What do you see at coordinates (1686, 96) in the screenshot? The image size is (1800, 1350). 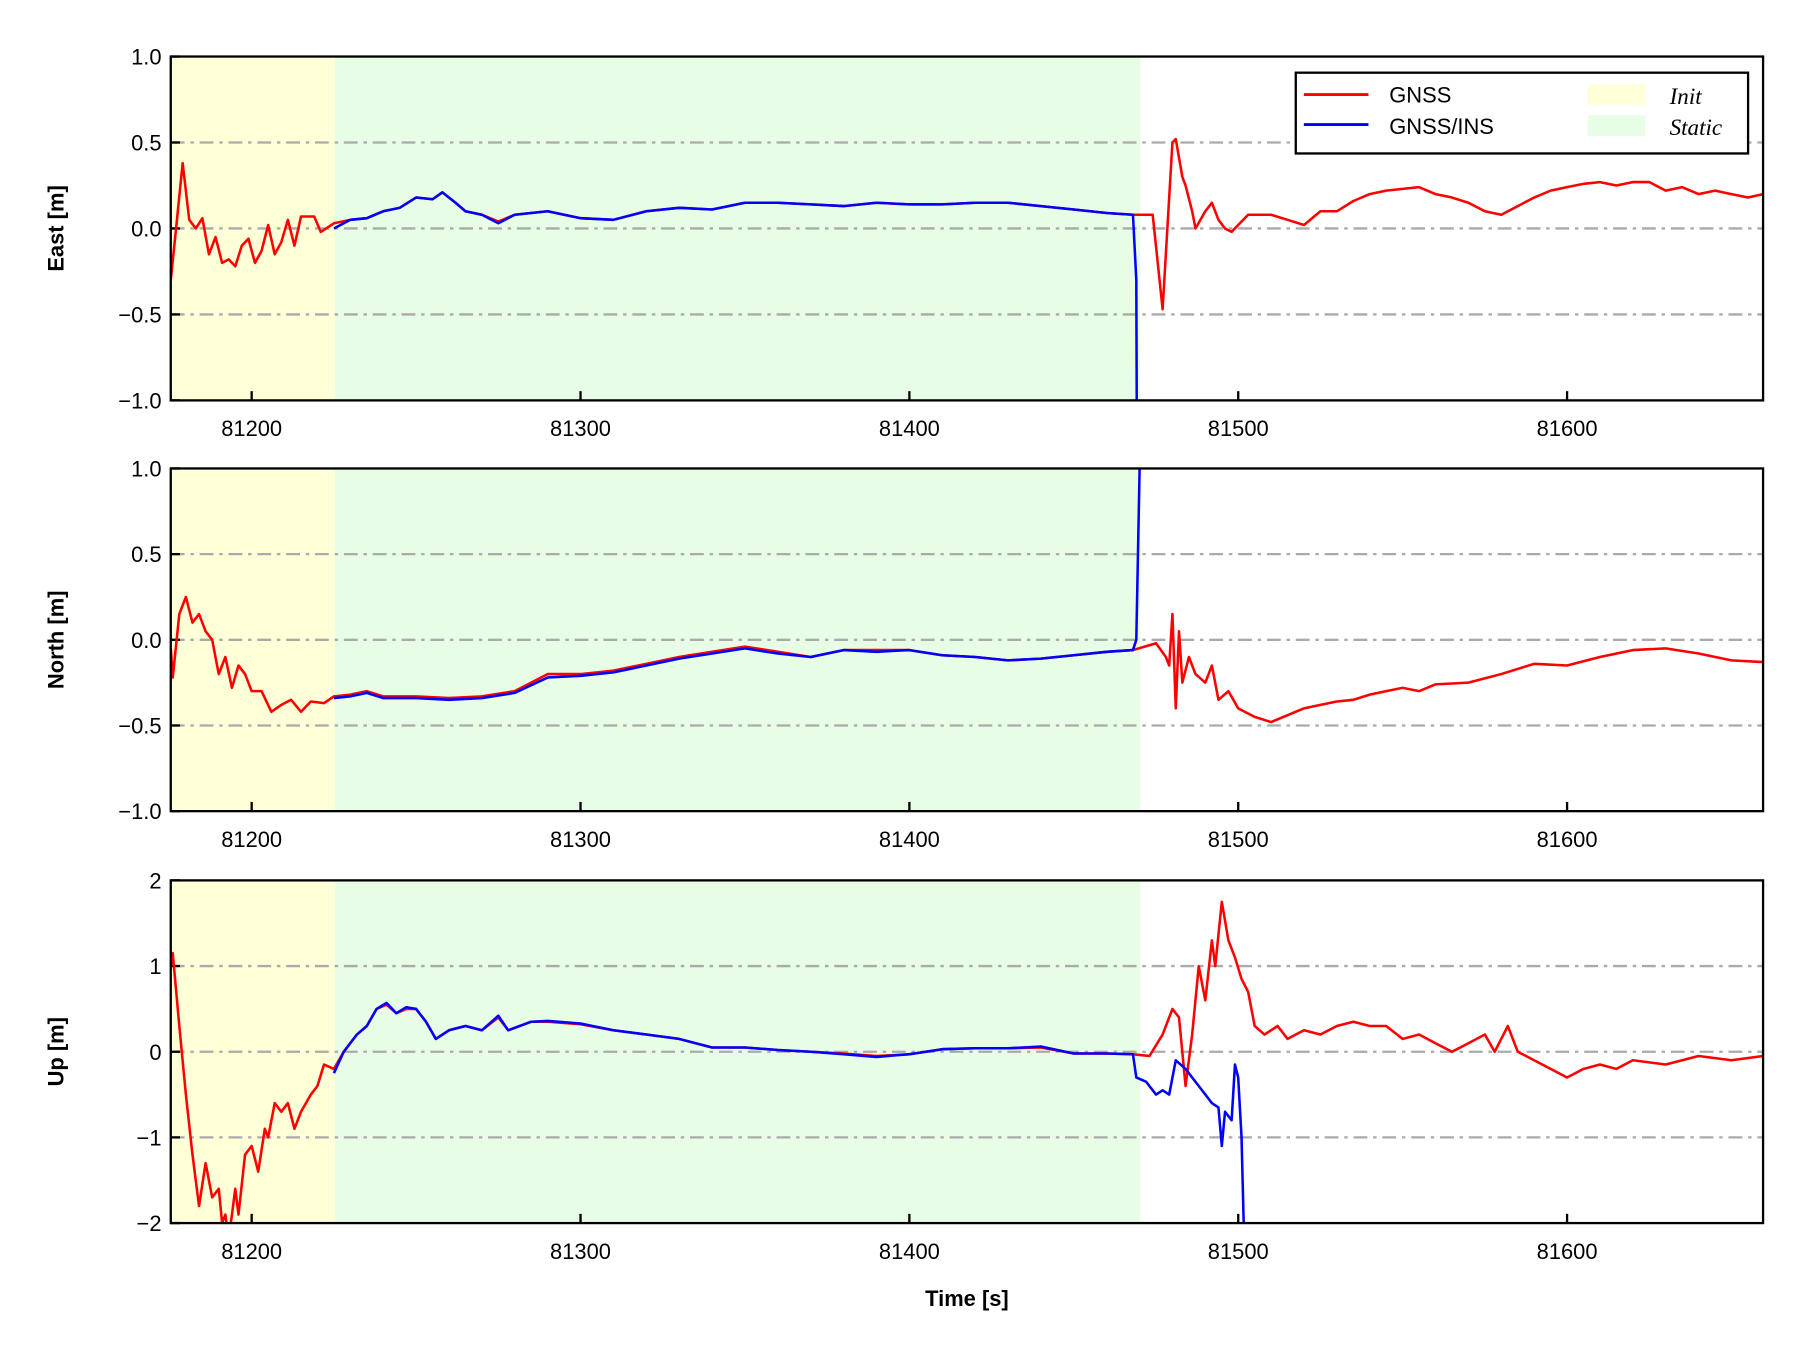 I see `legend-label-init: Init` at bounding box center [1686, 96].